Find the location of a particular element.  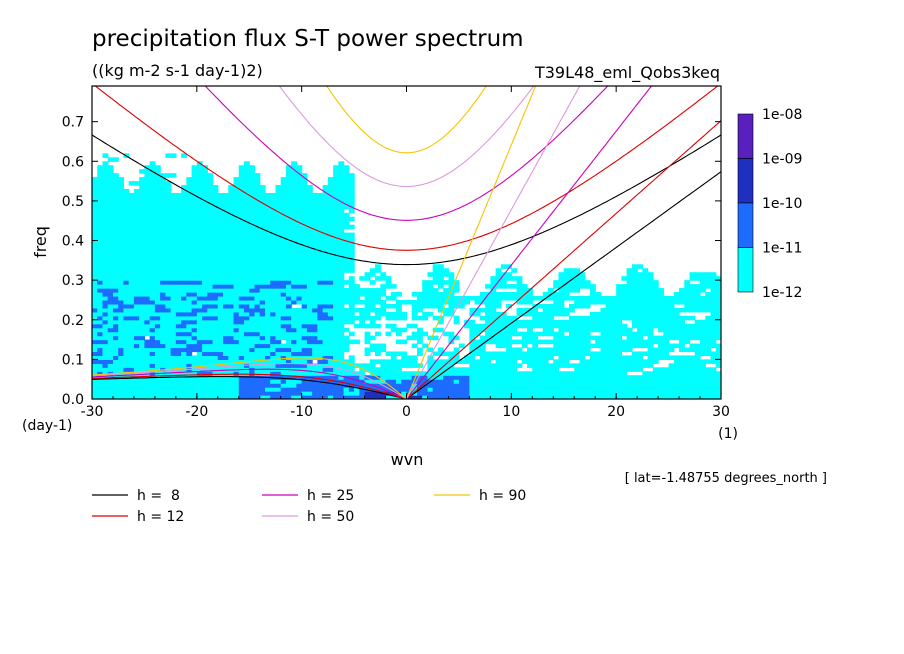

curve-inertia-gravity-h90 is located at coordinates (406, 120).